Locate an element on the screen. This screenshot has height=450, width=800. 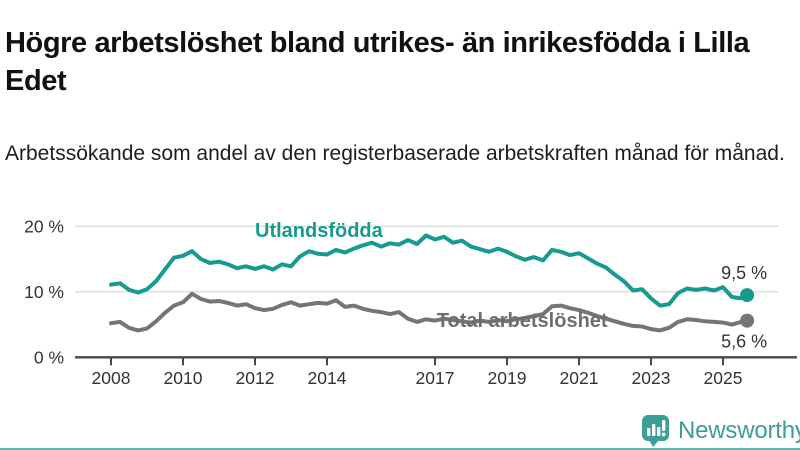
brand-name: Newsworthy is located at coordinates (739, 430).